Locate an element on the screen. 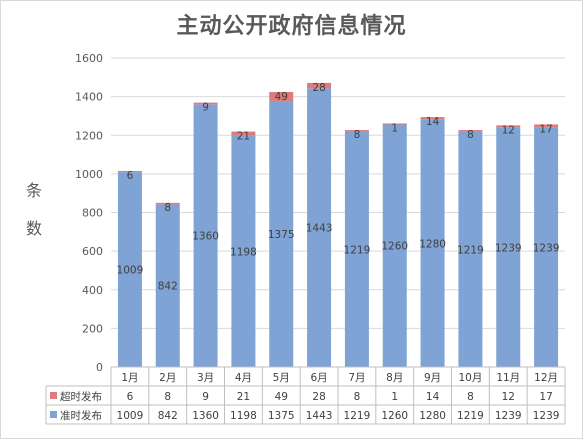 The height and width of the screenshot is (439, 583). table-cell: 1280 is located at coordinates (432, 416).